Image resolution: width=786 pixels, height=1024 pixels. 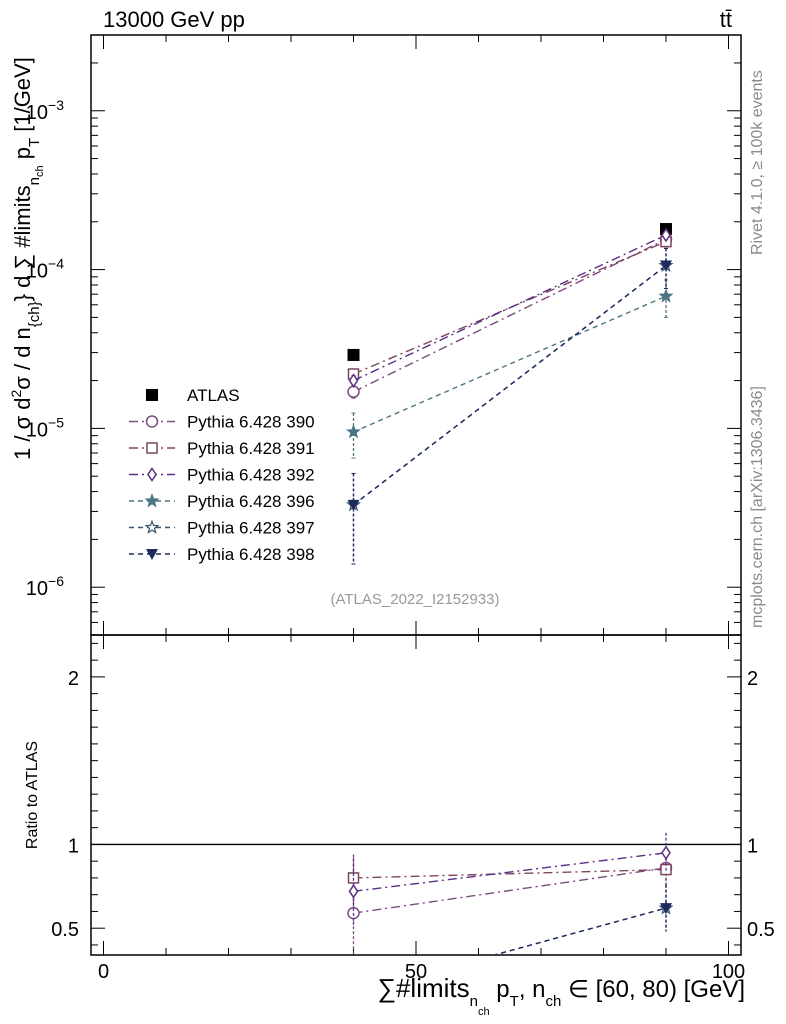 I want to click on x-axis-label: ∑#limitsnch pT, nch ∈ [60, 80) [GeV], so click(x=561, y=995).